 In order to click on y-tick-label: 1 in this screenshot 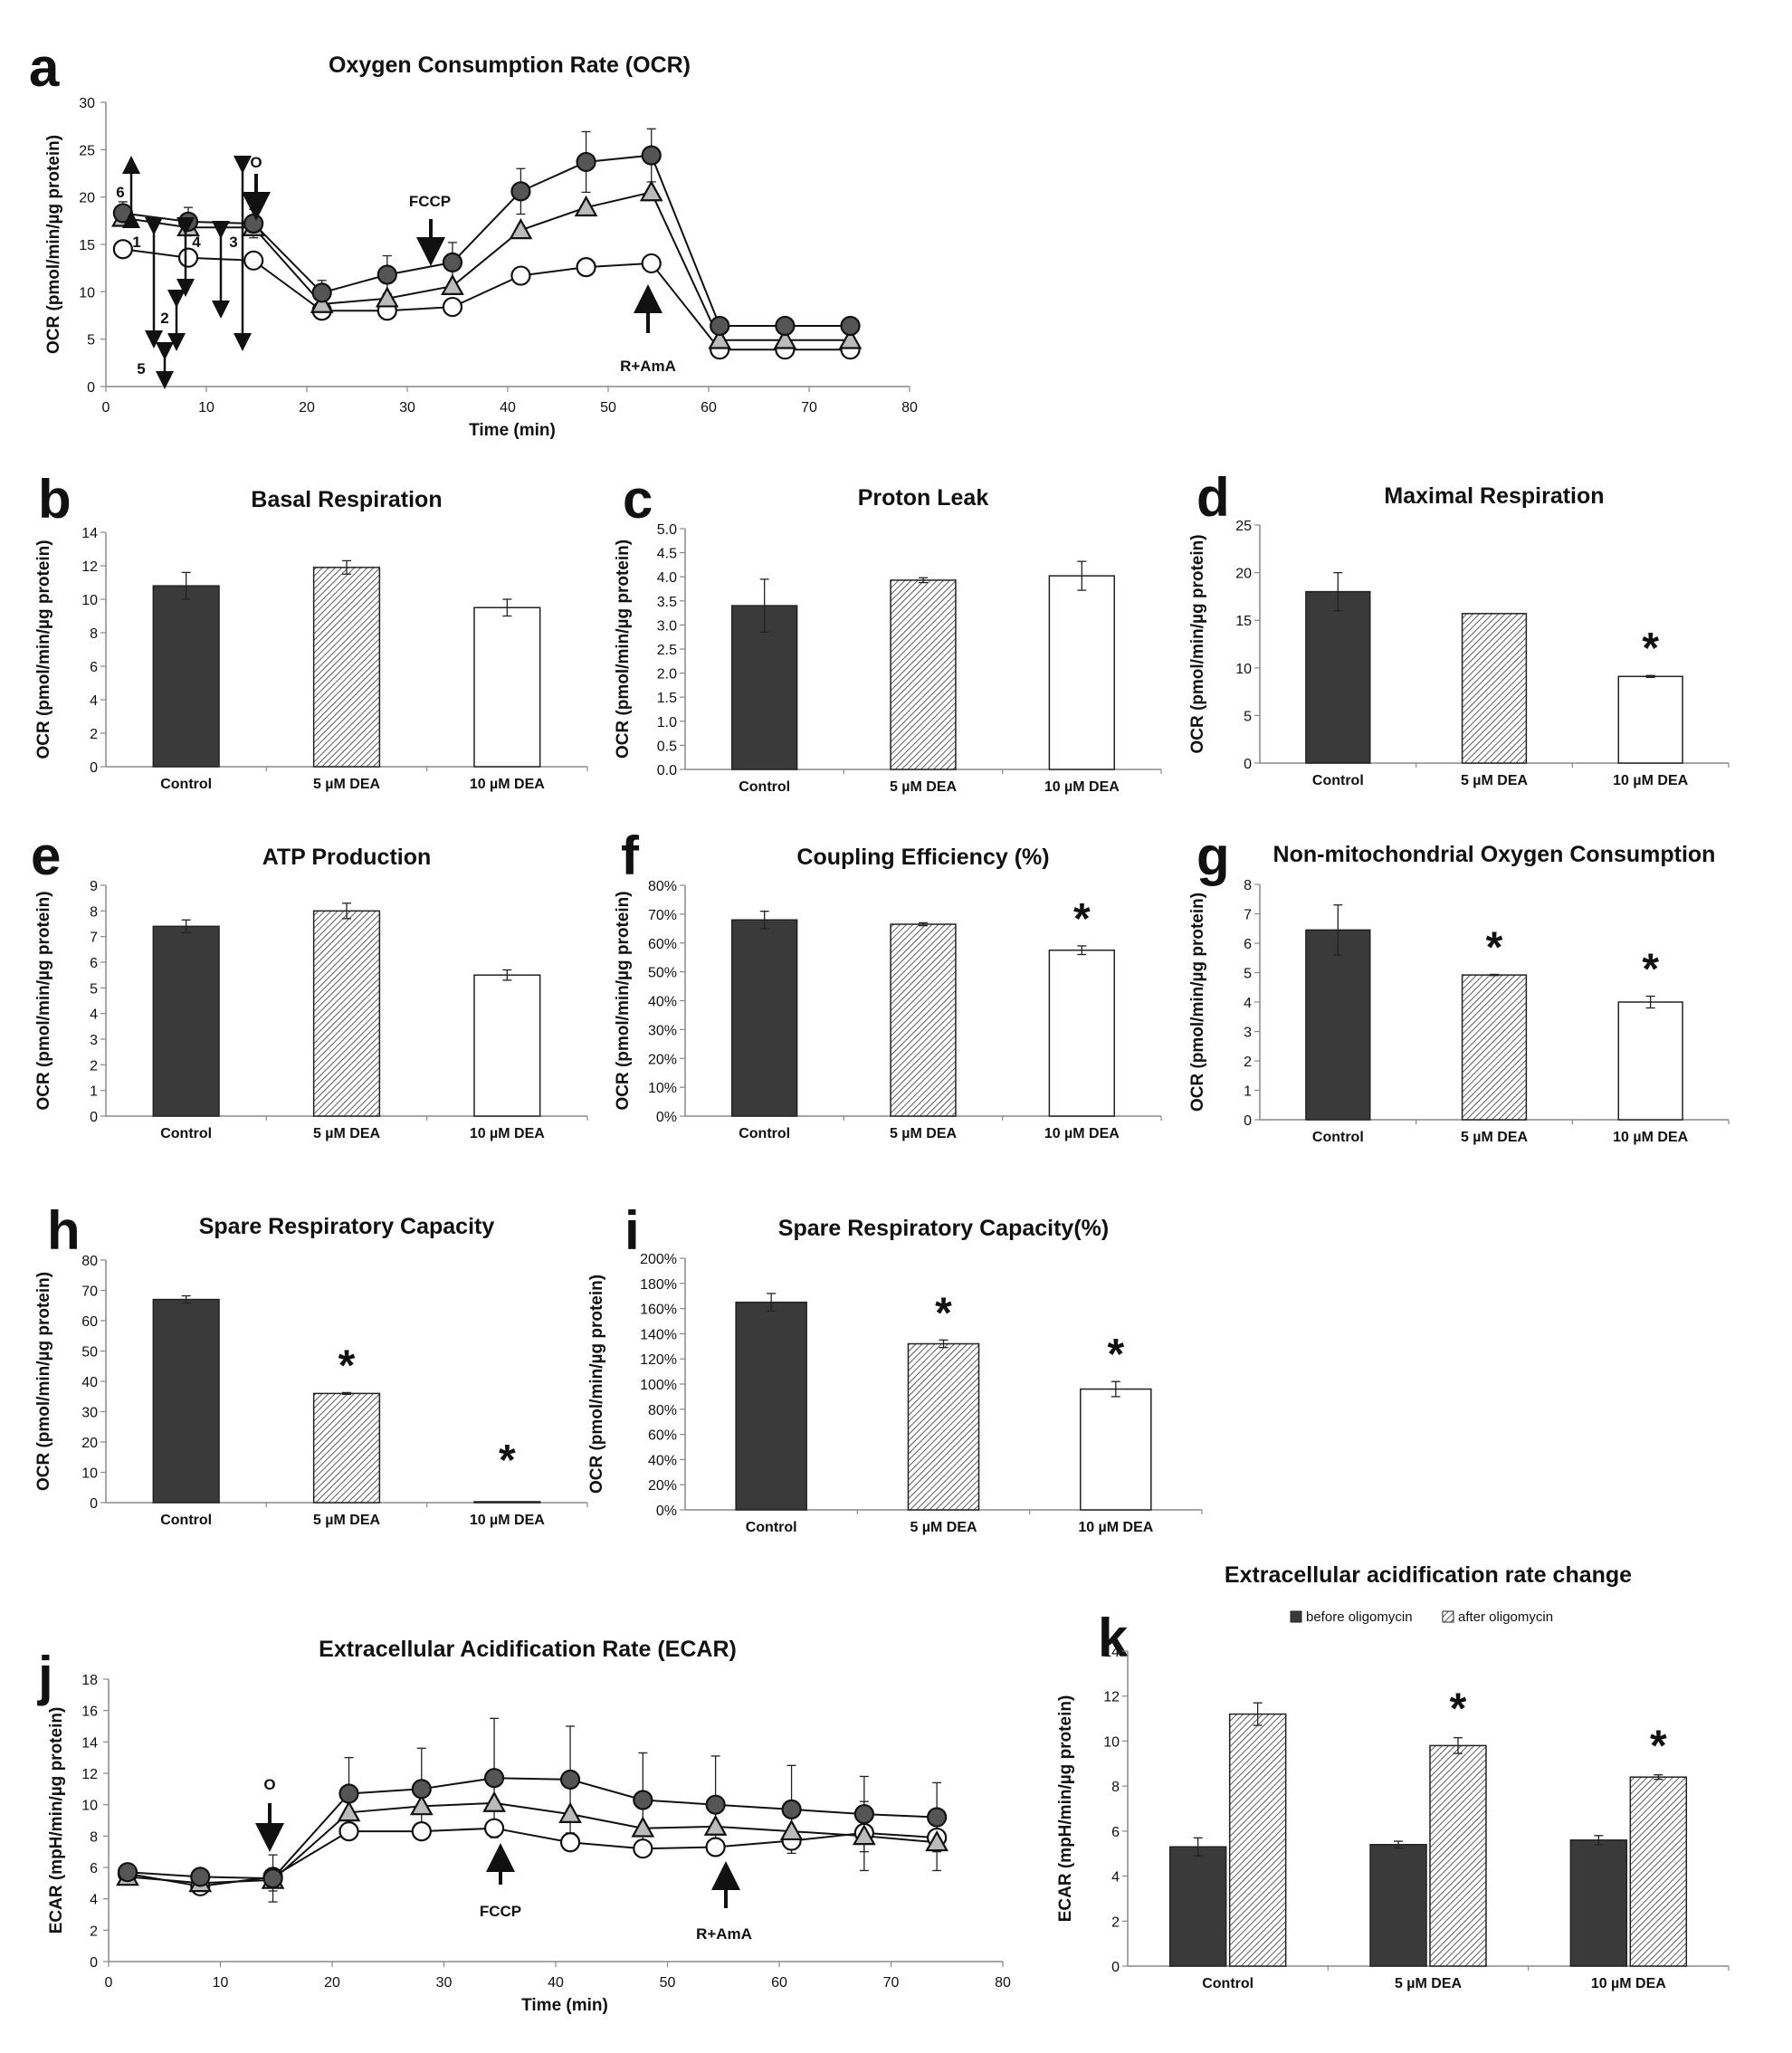, I will do `click(94, 1092)`.